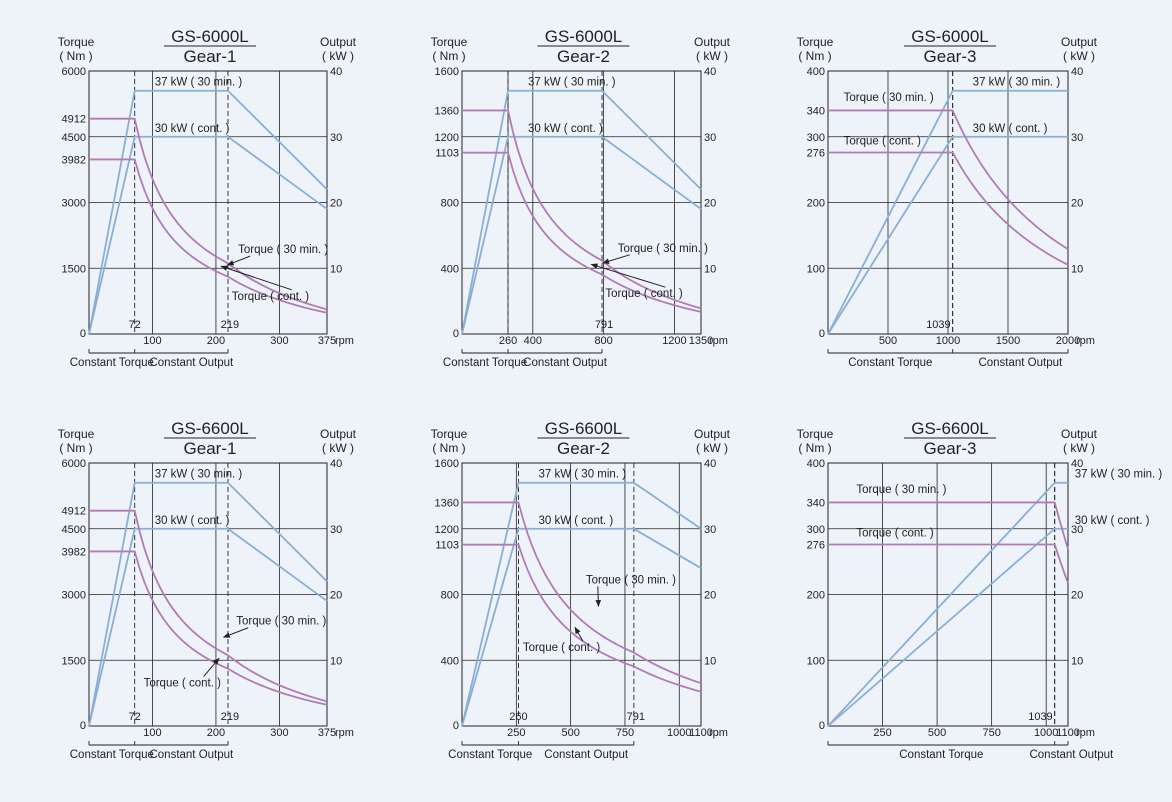  Describe the element at coordinates (74, 204) in the screenshot. I see `torque-tick-label: 3000` at that location.